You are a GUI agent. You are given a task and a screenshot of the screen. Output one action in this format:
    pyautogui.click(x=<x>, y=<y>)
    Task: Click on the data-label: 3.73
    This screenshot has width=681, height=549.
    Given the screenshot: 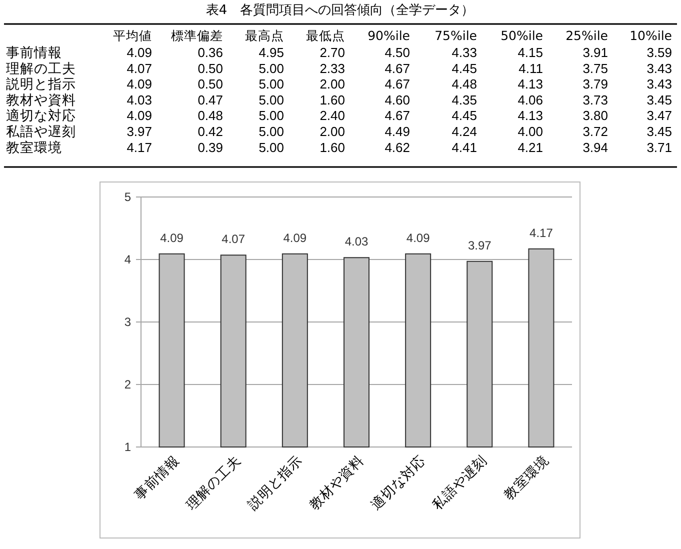 What is the action you would take?
    pyautogui.click(x=595, y=100)
    